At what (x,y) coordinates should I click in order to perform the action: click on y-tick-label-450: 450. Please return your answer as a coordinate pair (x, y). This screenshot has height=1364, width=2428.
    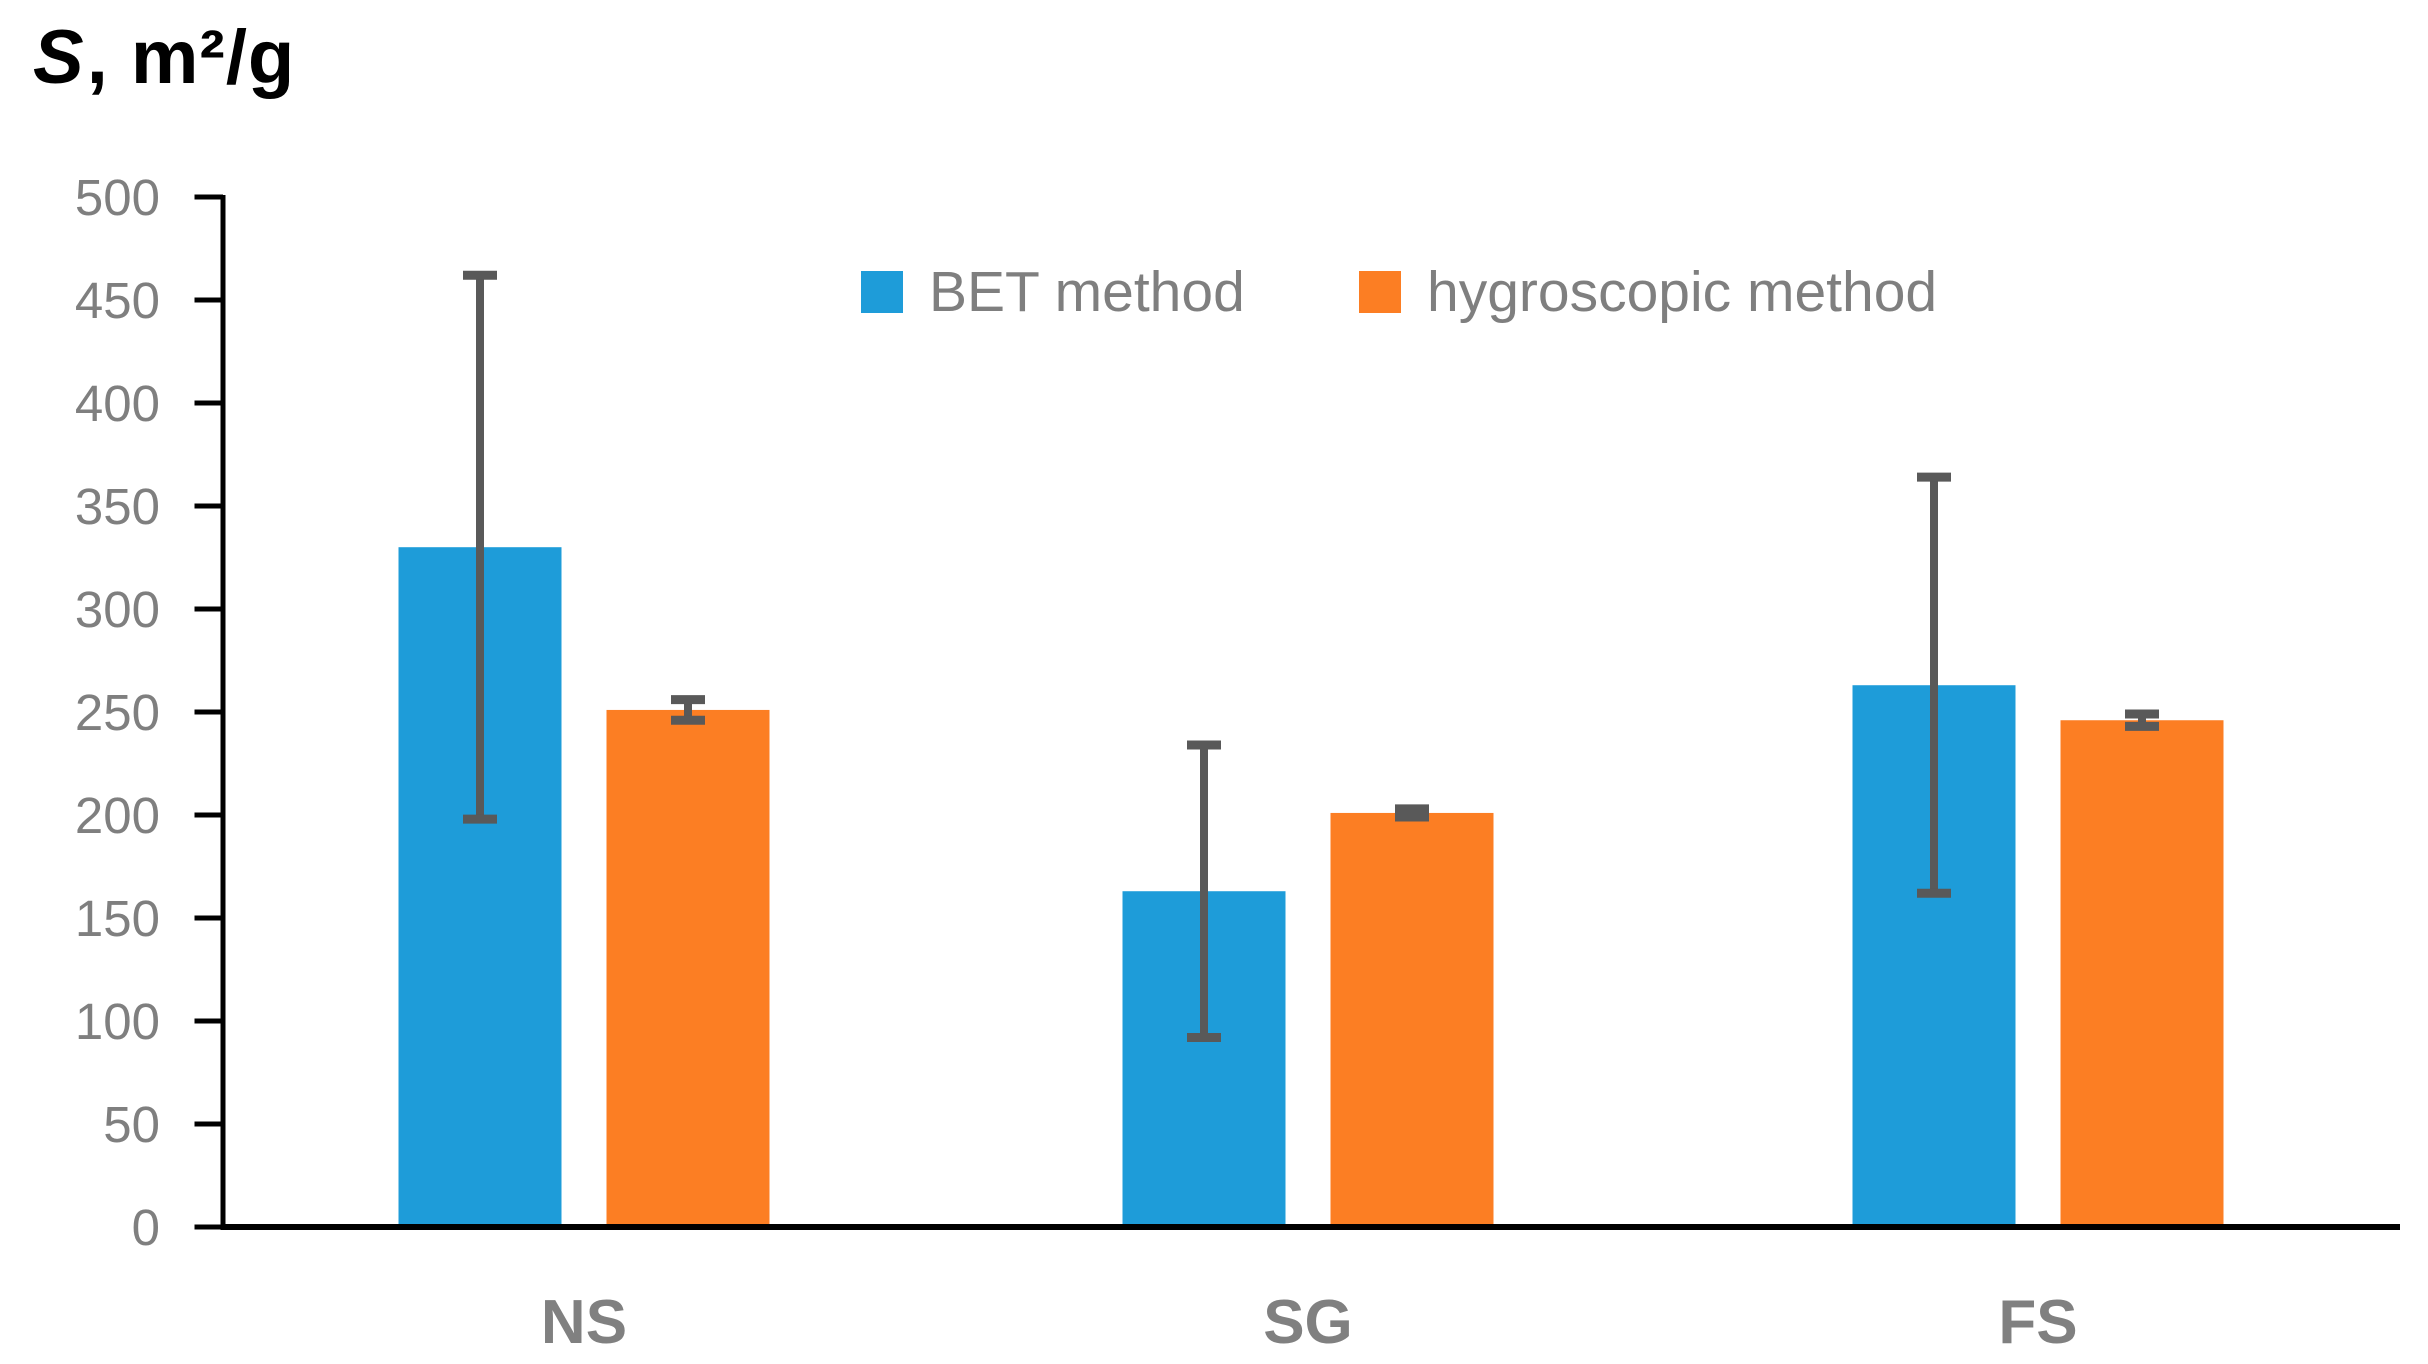
    Looking at the image, I should click on (117, 300).